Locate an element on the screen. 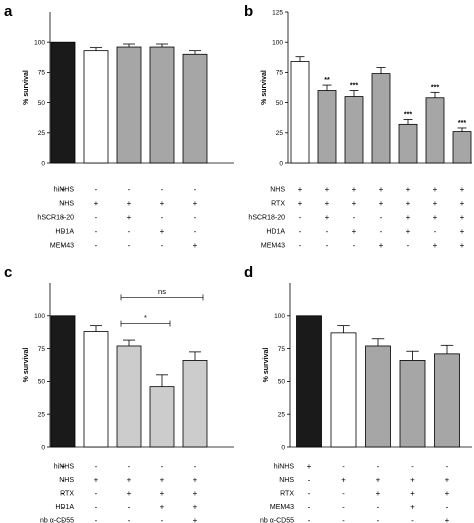 This screenshot has width=474, height=523. panel-letter: d is located at coordinates (248, 272).